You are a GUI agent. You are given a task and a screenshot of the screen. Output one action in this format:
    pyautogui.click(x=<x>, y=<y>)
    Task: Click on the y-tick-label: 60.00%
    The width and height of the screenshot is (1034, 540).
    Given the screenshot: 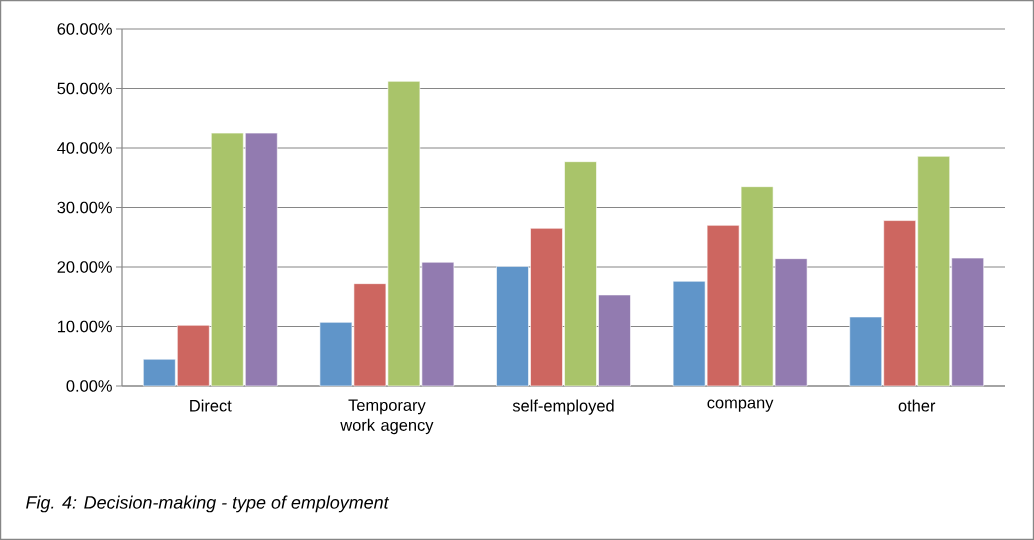 What is the action you would take?
    pyautogui.click(x=84, y=29)
    